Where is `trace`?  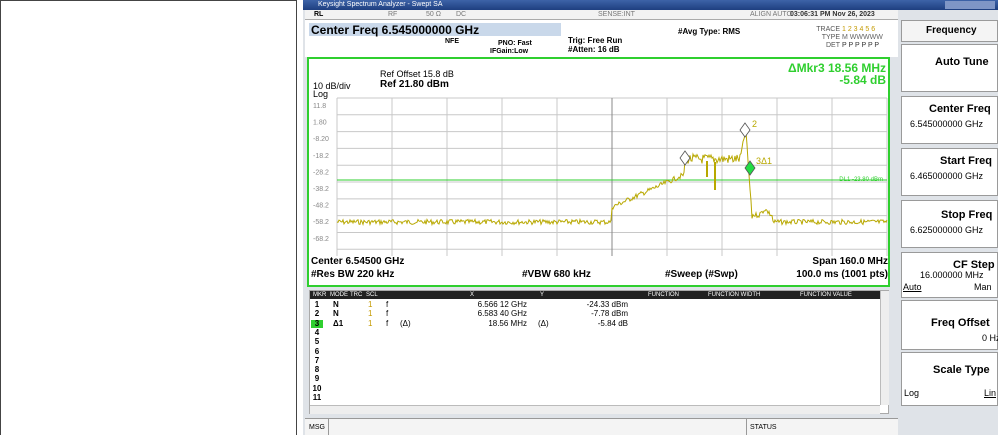 trace is located at coordinates (612, 179).